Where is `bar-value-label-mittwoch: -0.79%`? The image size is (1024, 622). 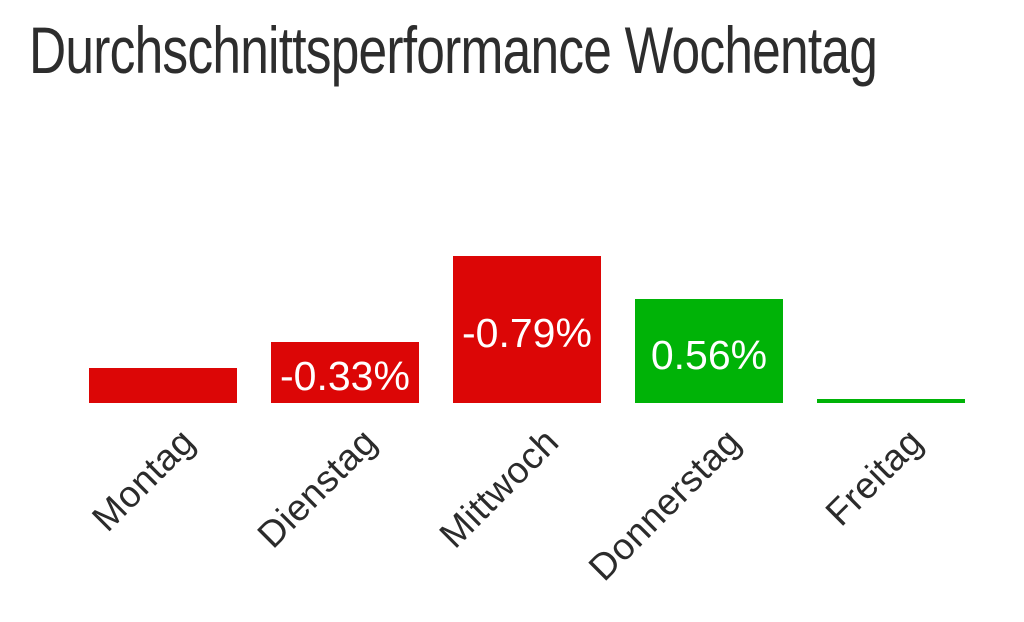 bar-value-label-mittwoch: -0.79% is located at coordinates (527, 333).